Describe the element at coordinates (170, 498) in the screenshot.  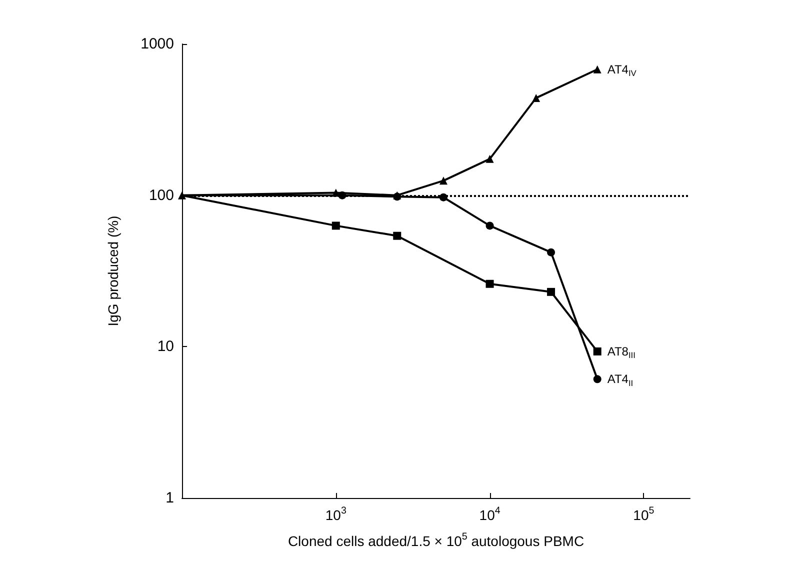
I see `y-tick-label: 1` at that location.